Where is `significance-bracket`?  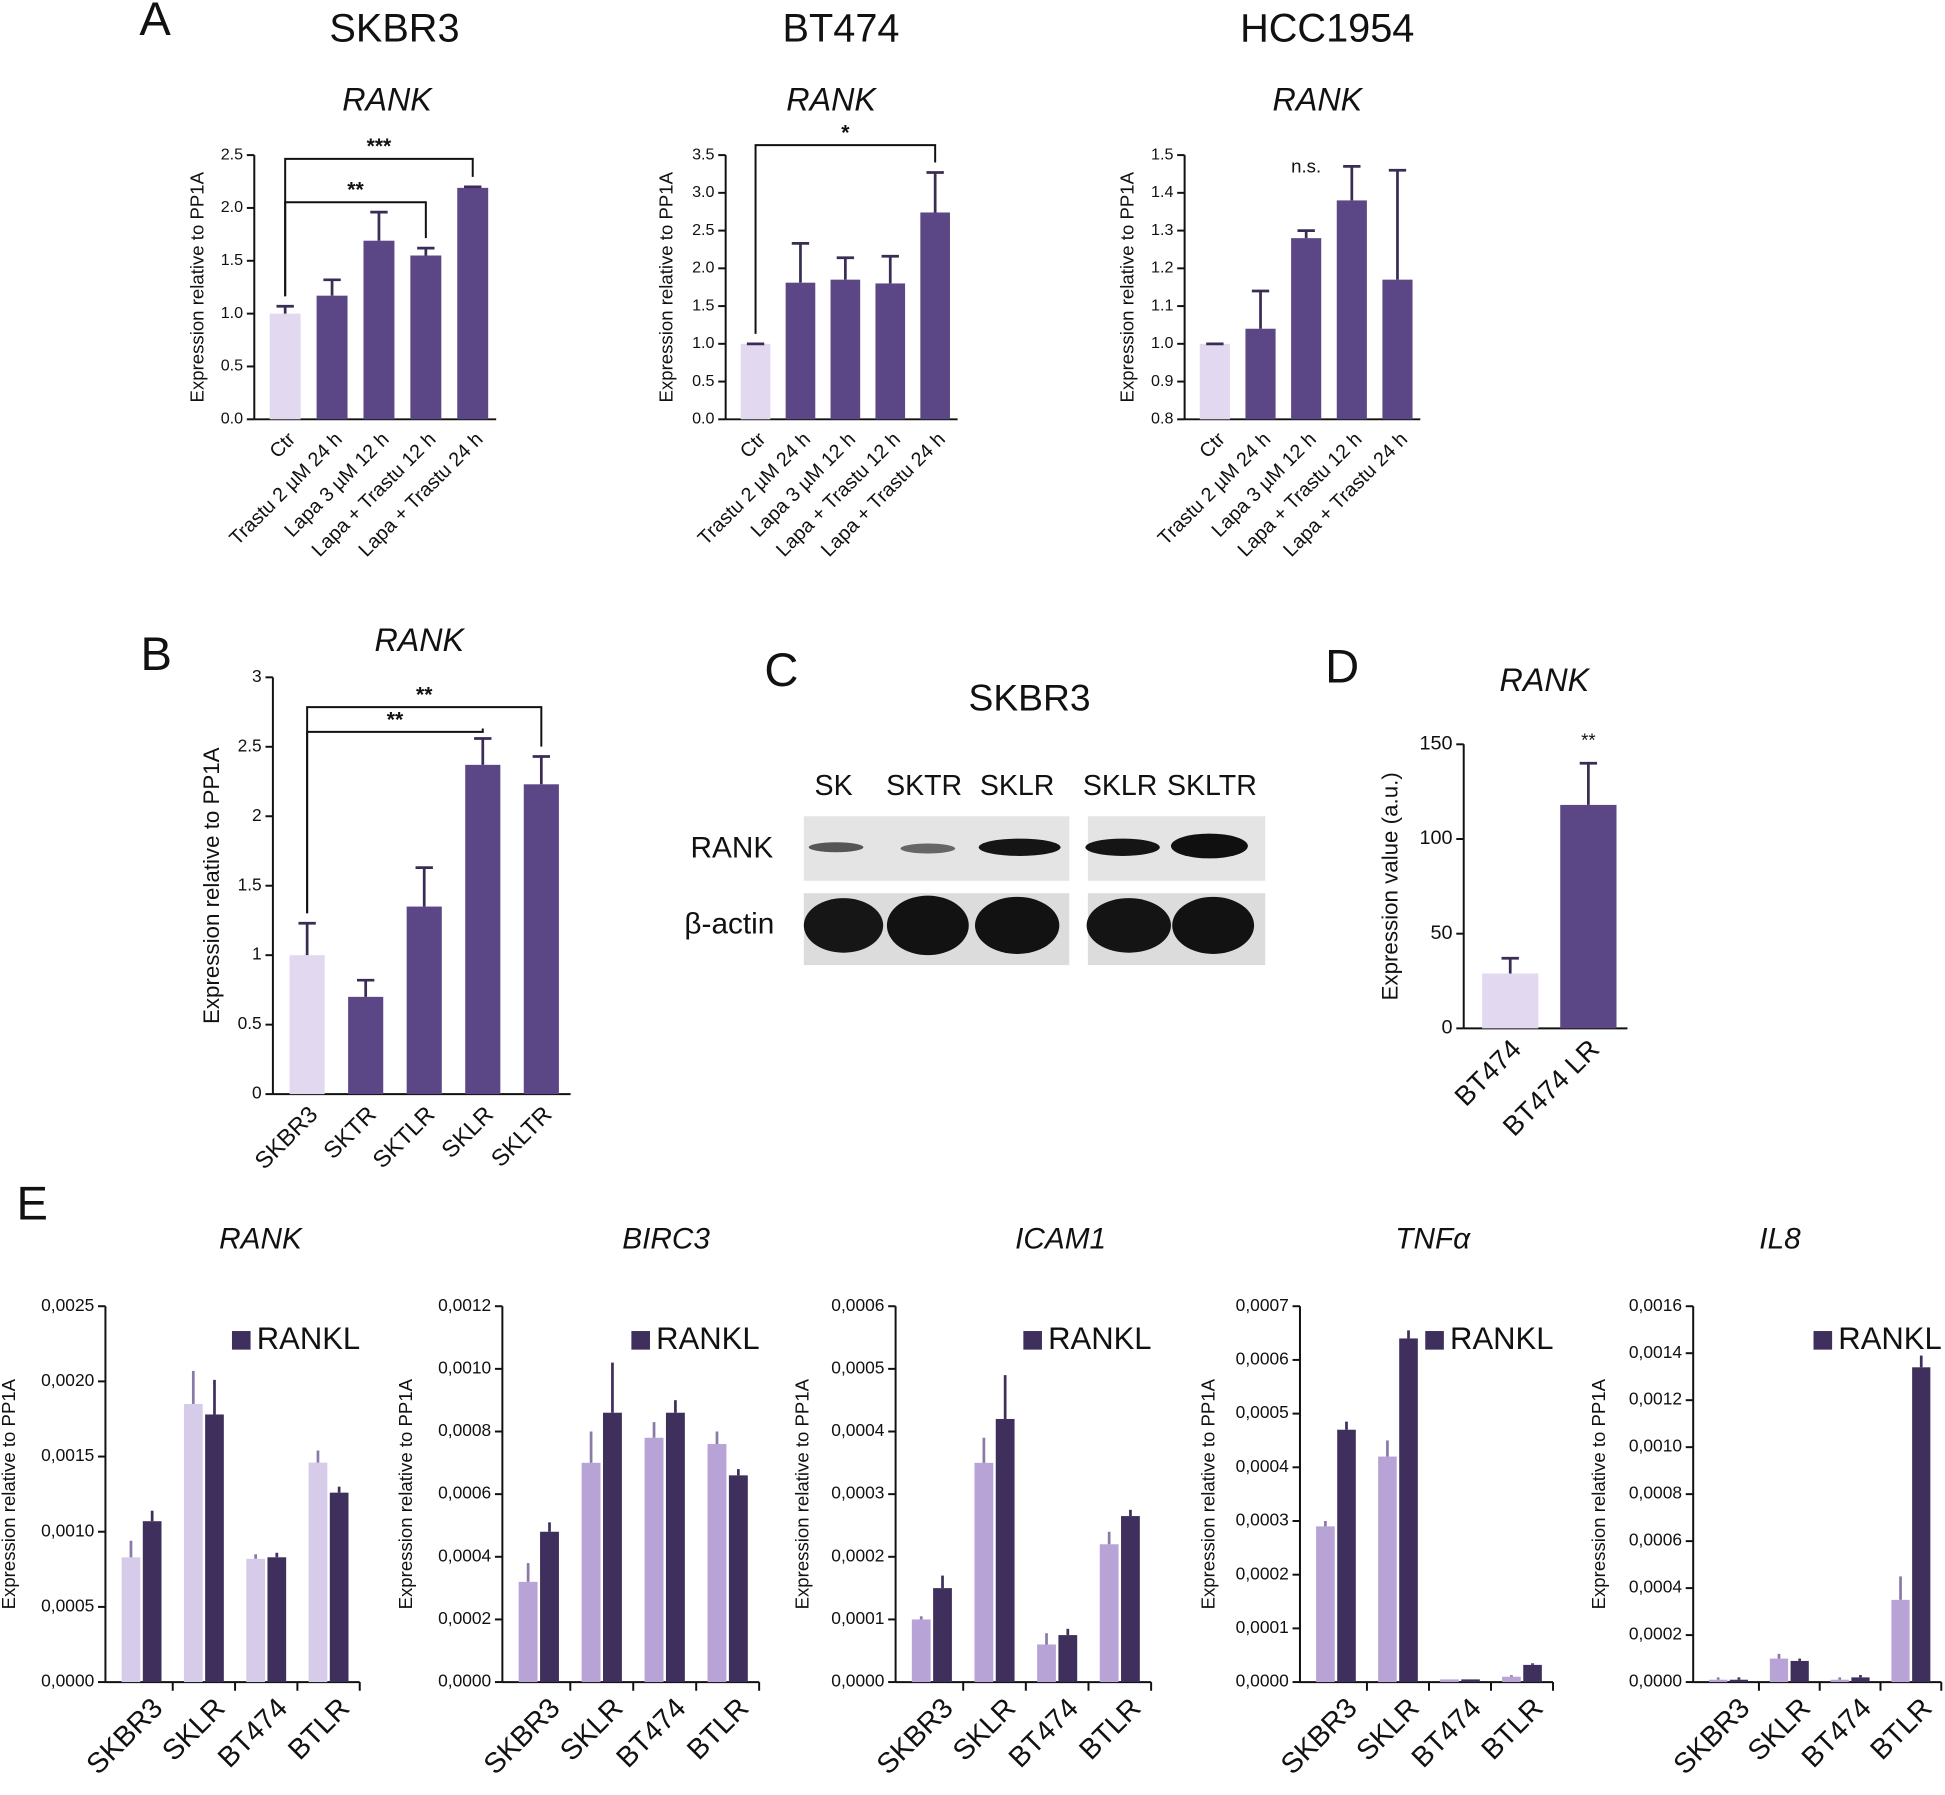
significance-bracket is located at coordinates (395, 821).